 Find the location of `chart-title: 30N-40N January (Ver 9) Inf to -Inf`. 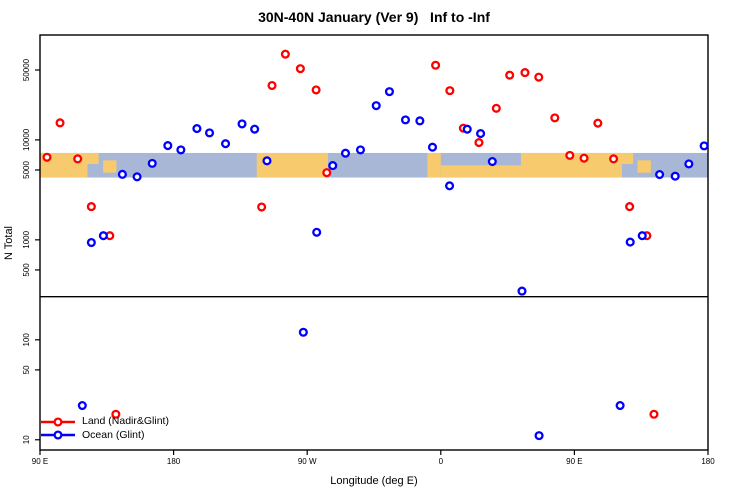

chart-title: 30N-40N January (Ver 9) Inf to -Inf is located at coordinates (374, 17).